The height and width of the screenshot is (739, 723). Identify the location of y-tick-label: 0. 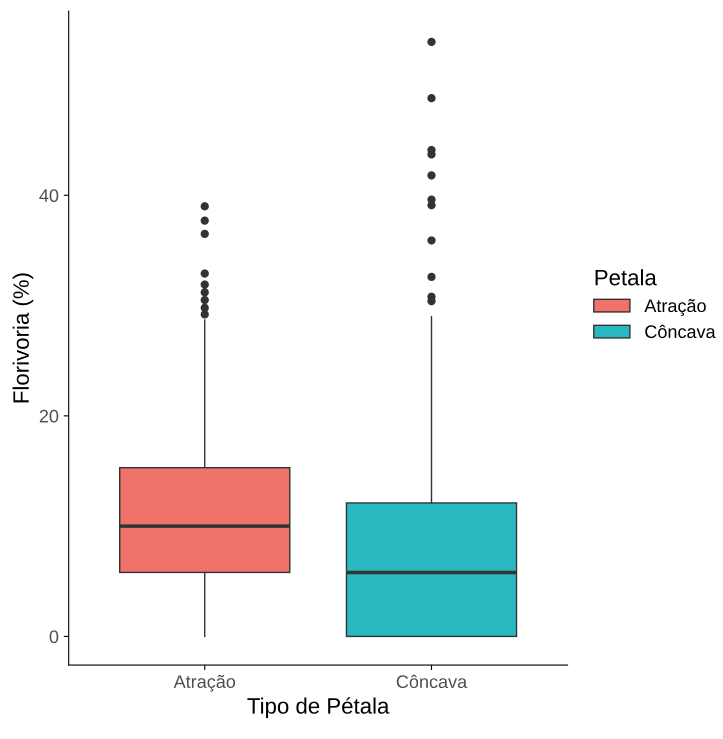
(54, 637).